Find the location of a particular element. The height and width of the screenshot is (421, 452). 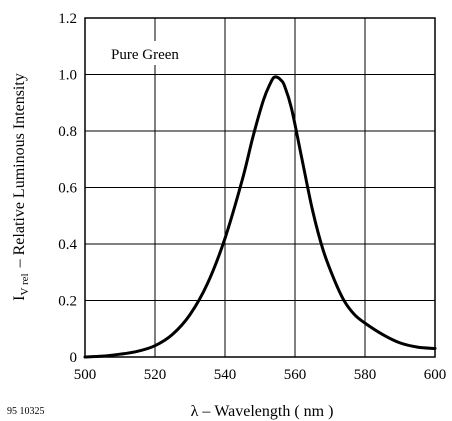

y-axis-label: IV rel – Relative Luminous Intensity is located at coordinates (21, 187).